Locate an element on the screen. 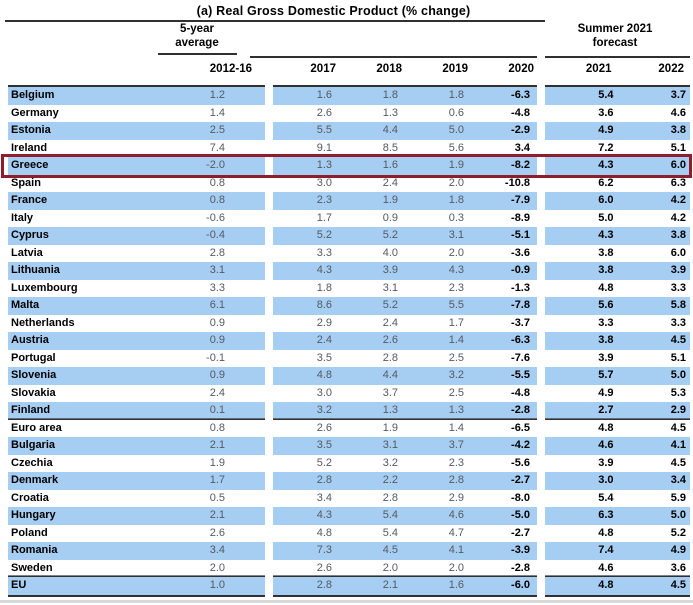 The width and height of the screenshot is (693, 605). country-cell: Spain is located at coordinates (26, 182).